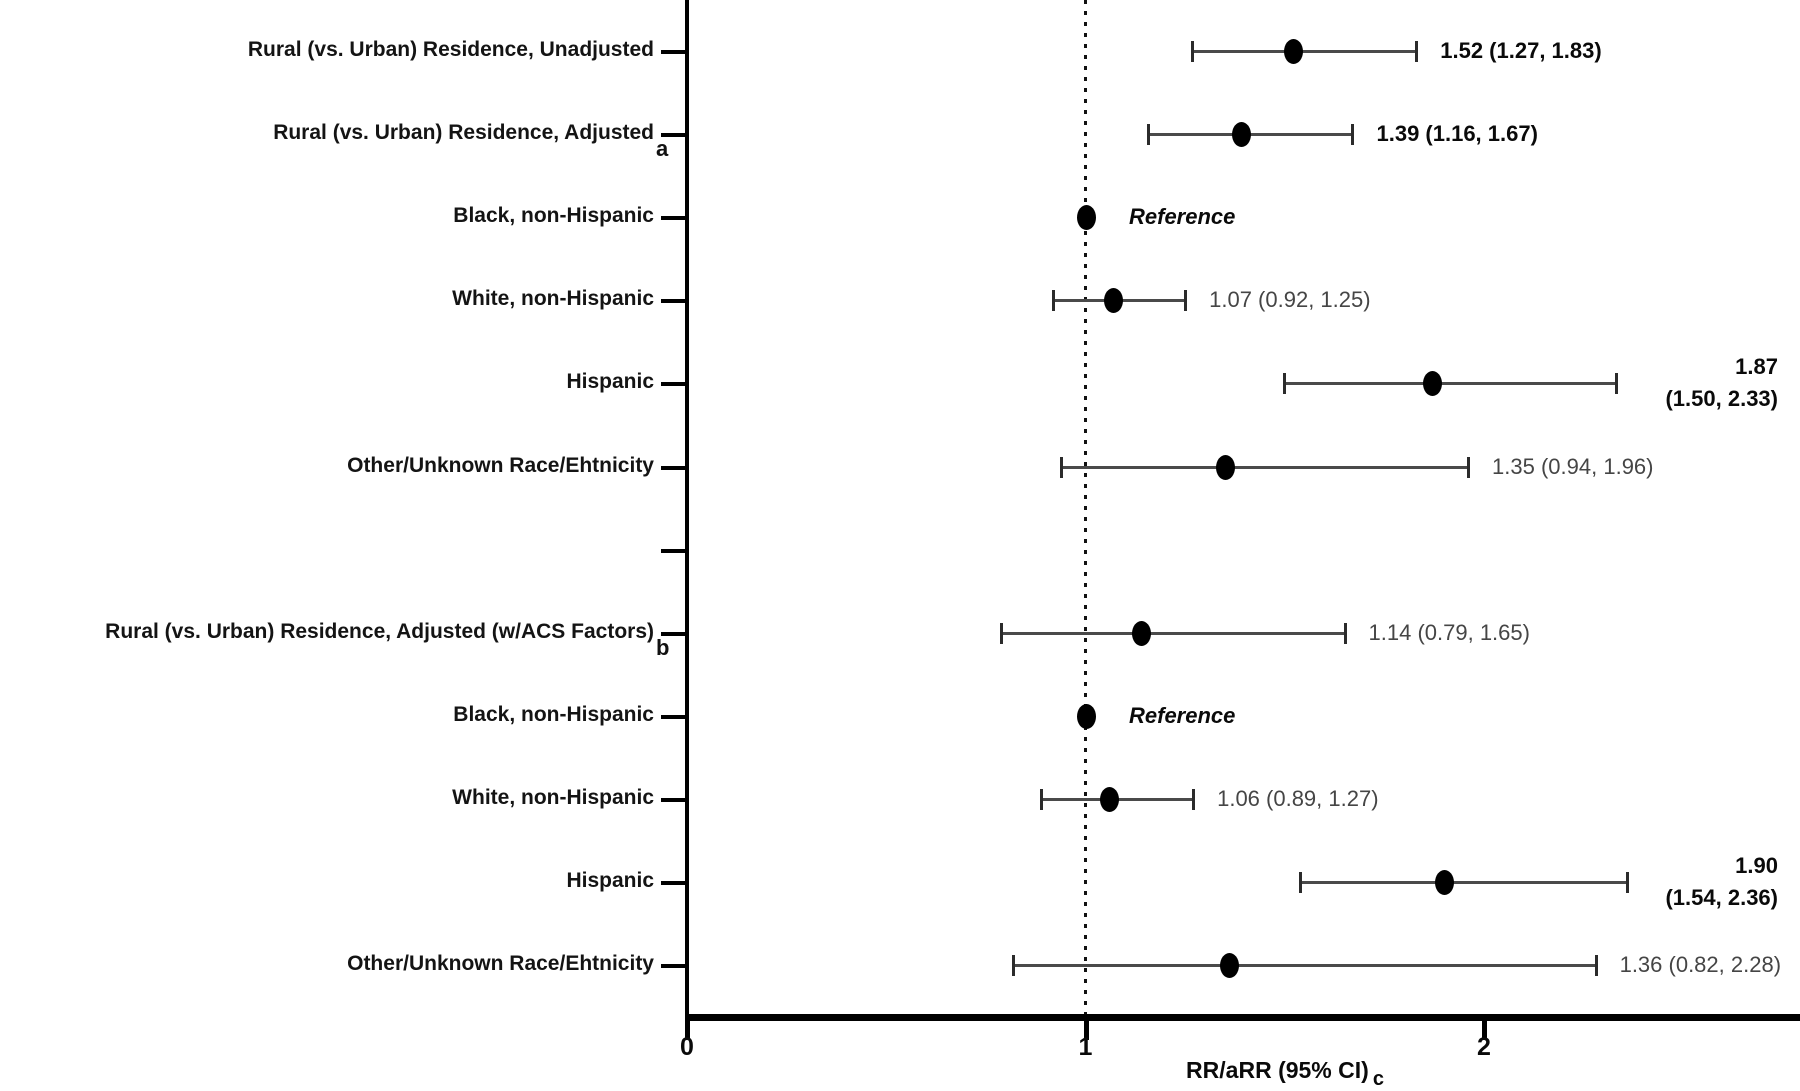  What do you see at coordinates (1242, 1017) in the screenshot?
I see `x-axis-line` at bounding box center [1242, 1017].